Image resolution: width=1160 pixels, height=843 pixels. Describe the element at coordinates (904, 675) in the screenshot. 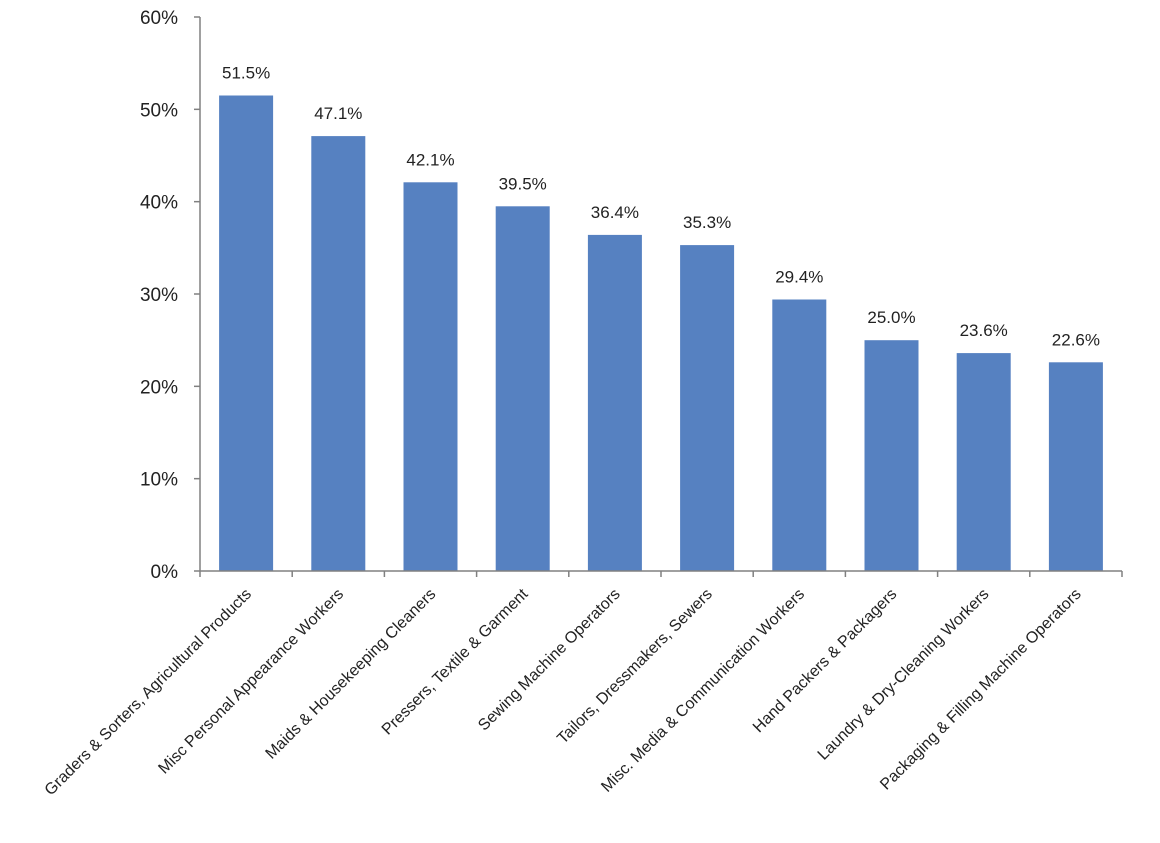

I see `x-tick-label: Laundry & Dry-Cleaning Workers` at that location.